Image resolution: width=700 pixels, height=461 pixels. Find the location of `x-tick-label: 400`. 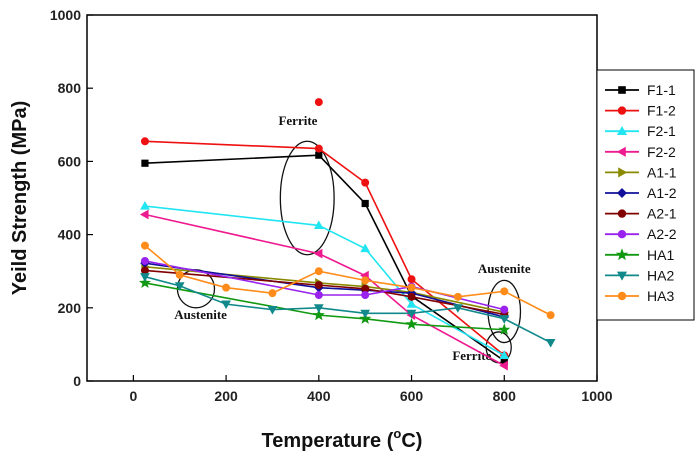

x-tick-label: 400 is located at coordinates (319, 396).